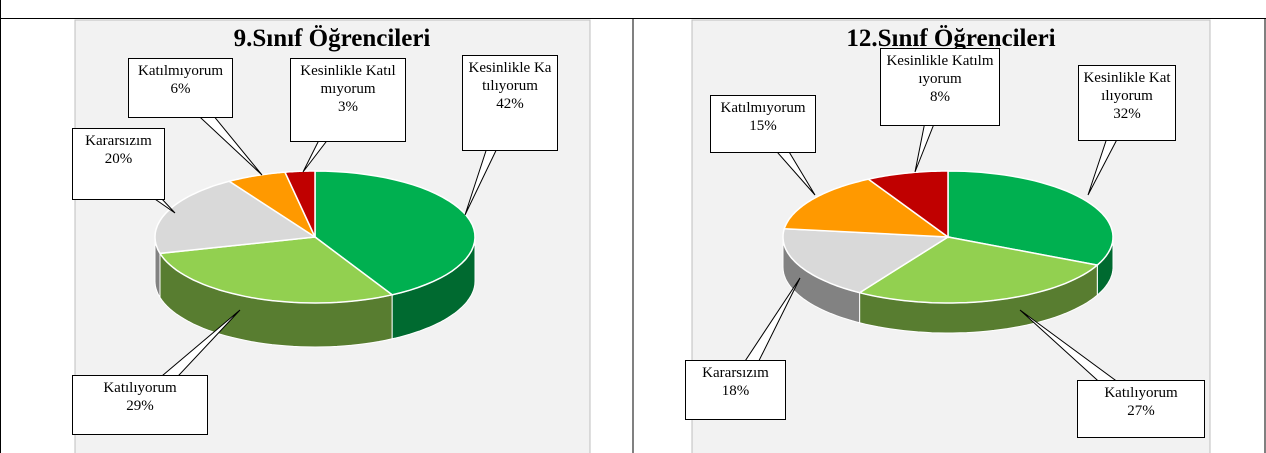 This screenshot has width=1266, height=453. Describe the element at coordinates (1127, 114) in the screenshot. I see `label-value: 32%` at that location.